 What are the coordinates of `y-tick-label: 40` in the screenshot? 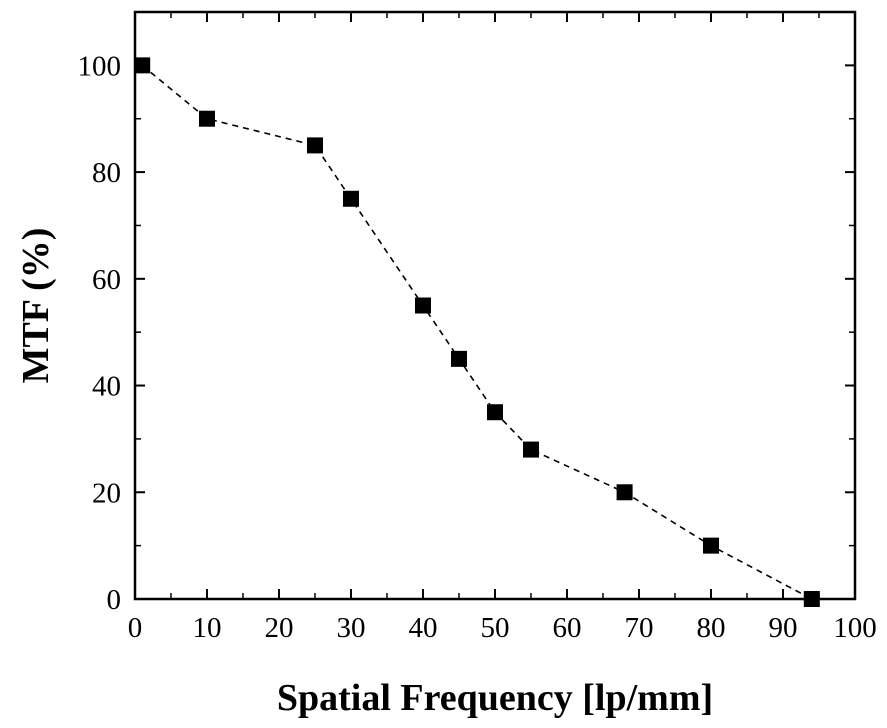 It's located at (106, 387).